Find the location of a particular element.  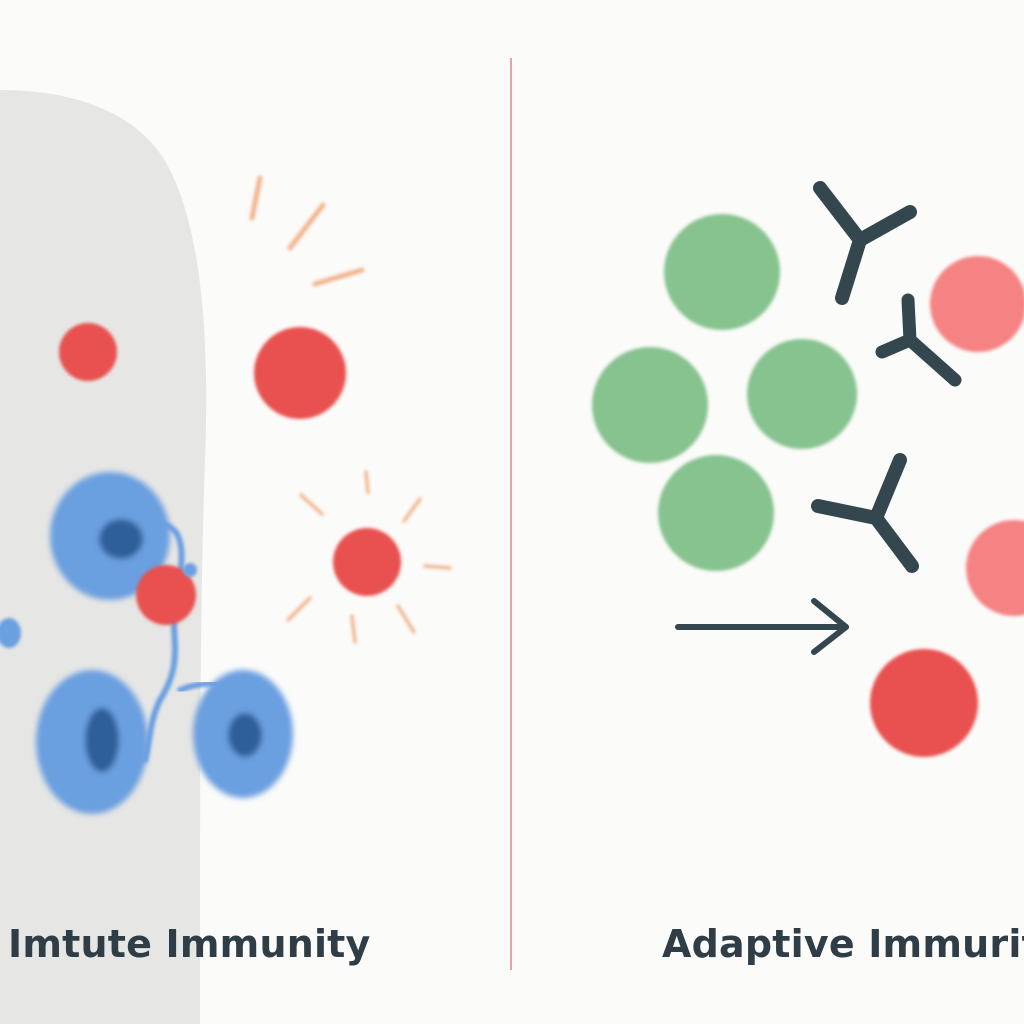

arrow-right-icon is located at coordinates (762, 626).